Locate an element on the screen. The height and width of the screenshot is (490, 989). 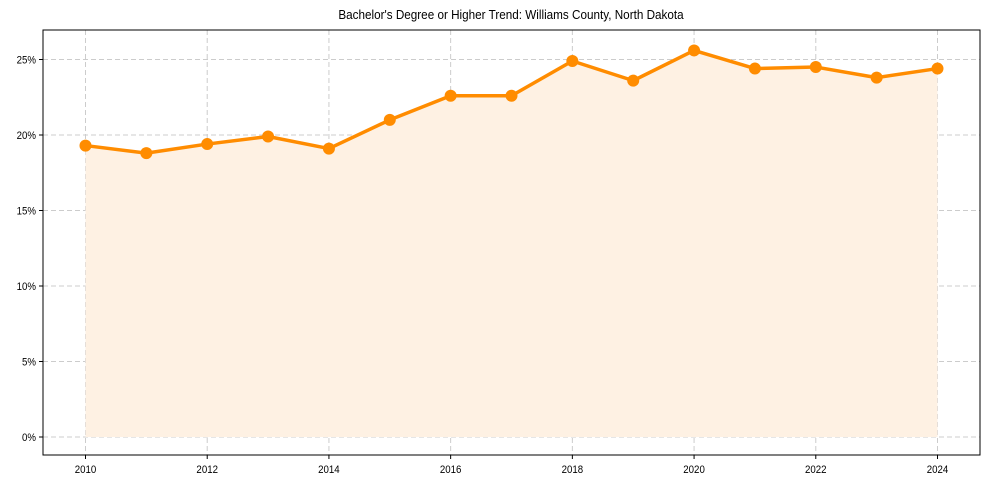
x-tick-label: 2012 is located at coordinates (207, 471).